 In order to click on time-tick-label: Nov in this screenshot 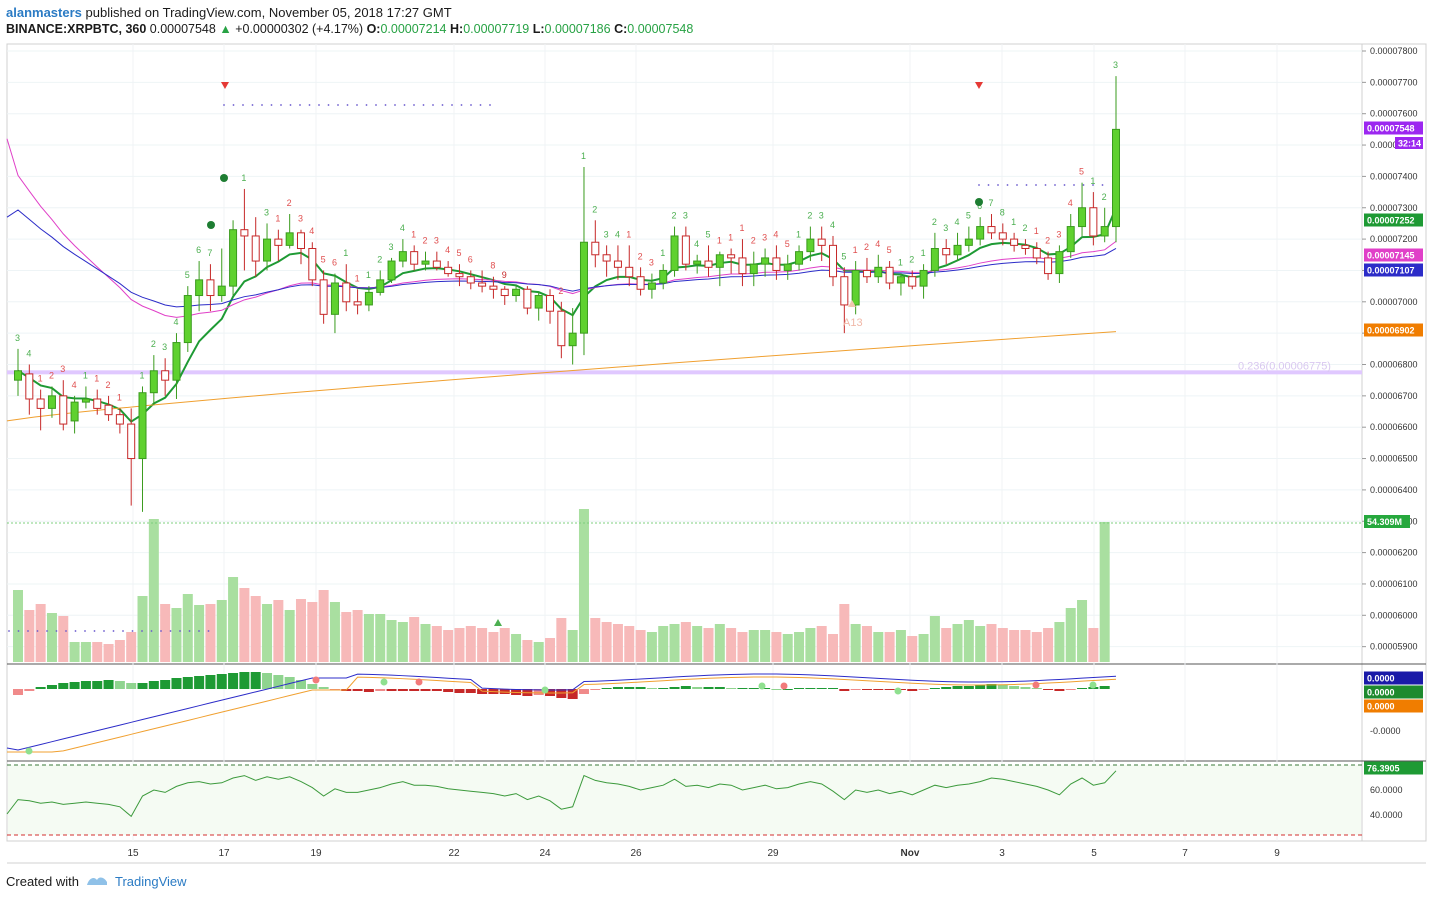, I will do `click(910, 853)`.